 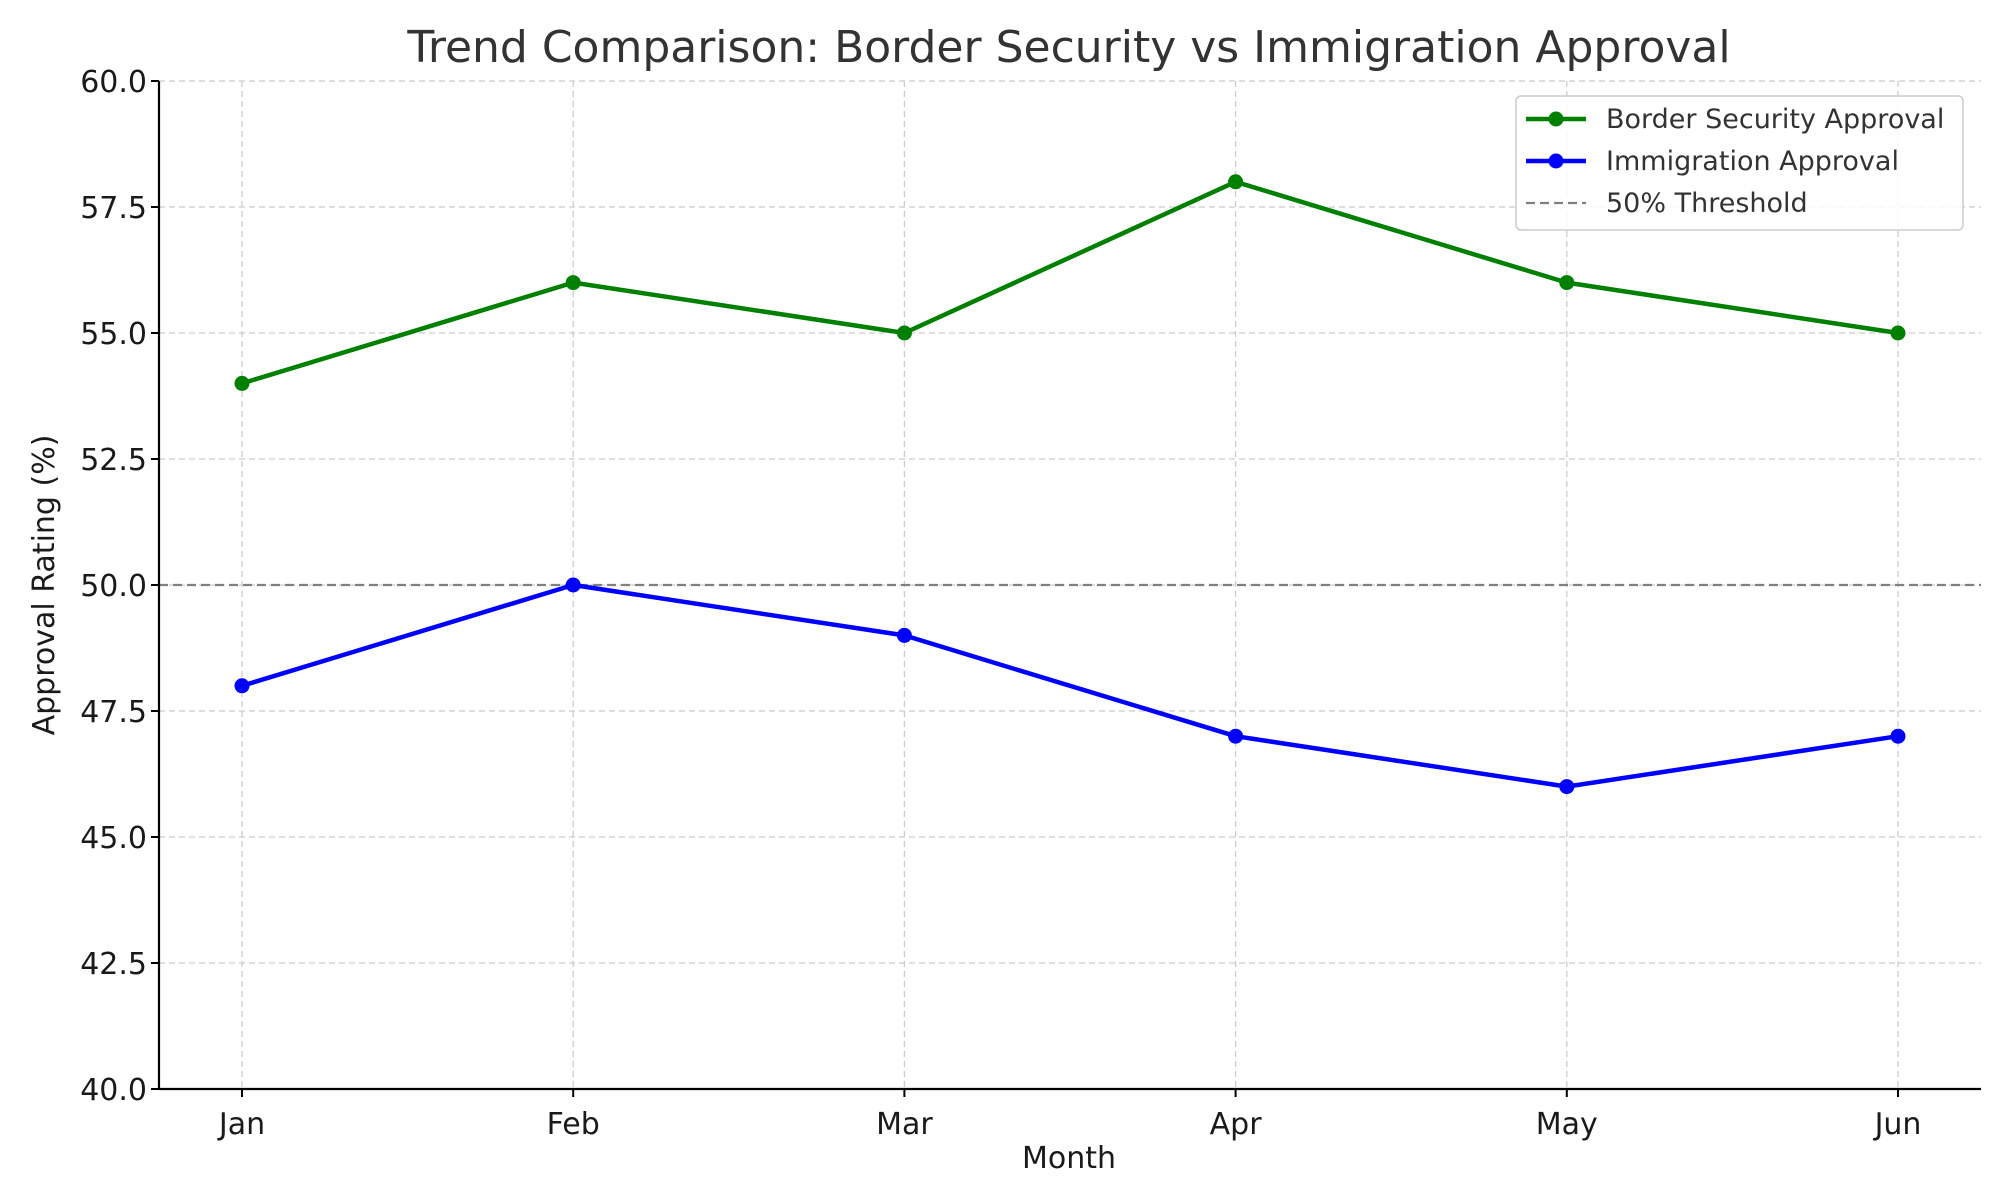 What do you see at coordinates (113, 838) in the screenshot?
I see `y-tick-label: 45.0` at bounding box center [113, 838].